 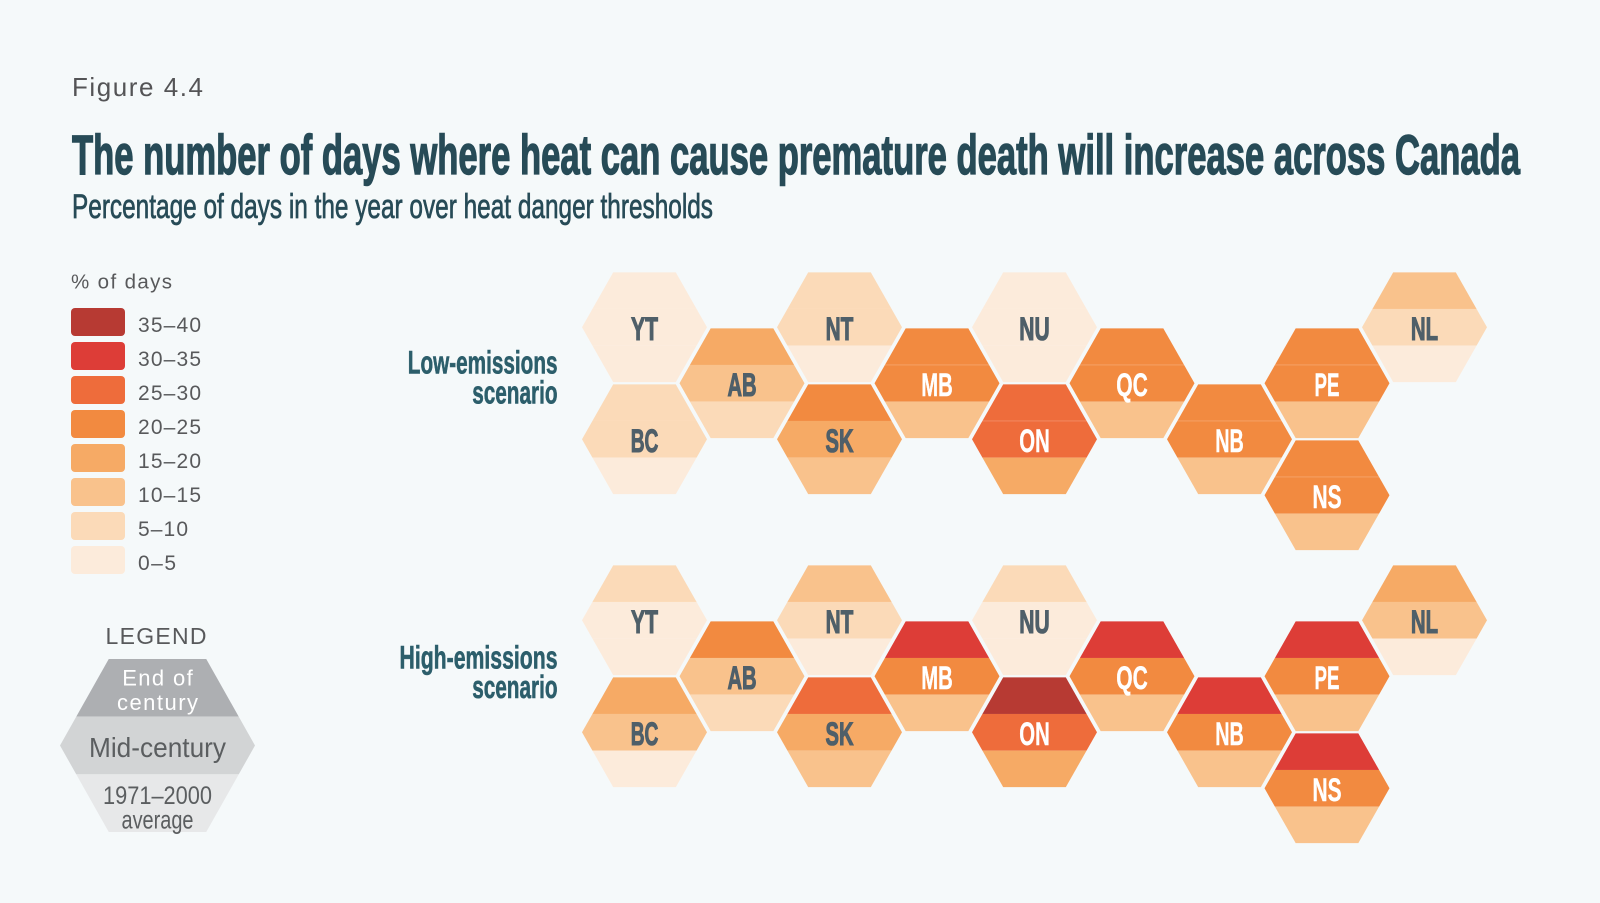 What do you see at coordinates (163, 529) in the screenshot?
I see `svg-text: 5–10` at bounding box center [163, 529].